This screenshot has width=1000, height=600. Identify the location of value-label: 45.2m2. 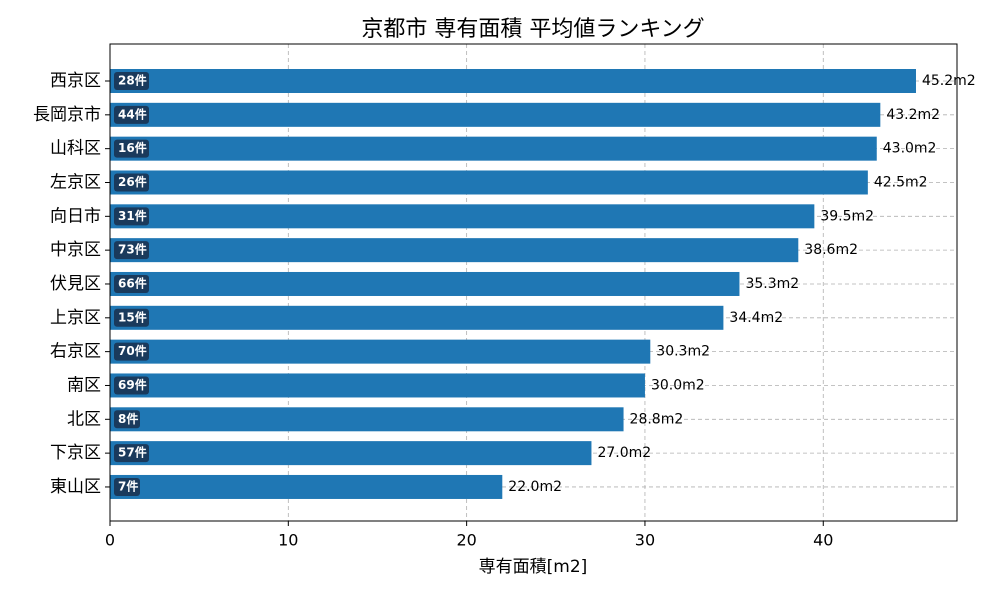
(949, 81).